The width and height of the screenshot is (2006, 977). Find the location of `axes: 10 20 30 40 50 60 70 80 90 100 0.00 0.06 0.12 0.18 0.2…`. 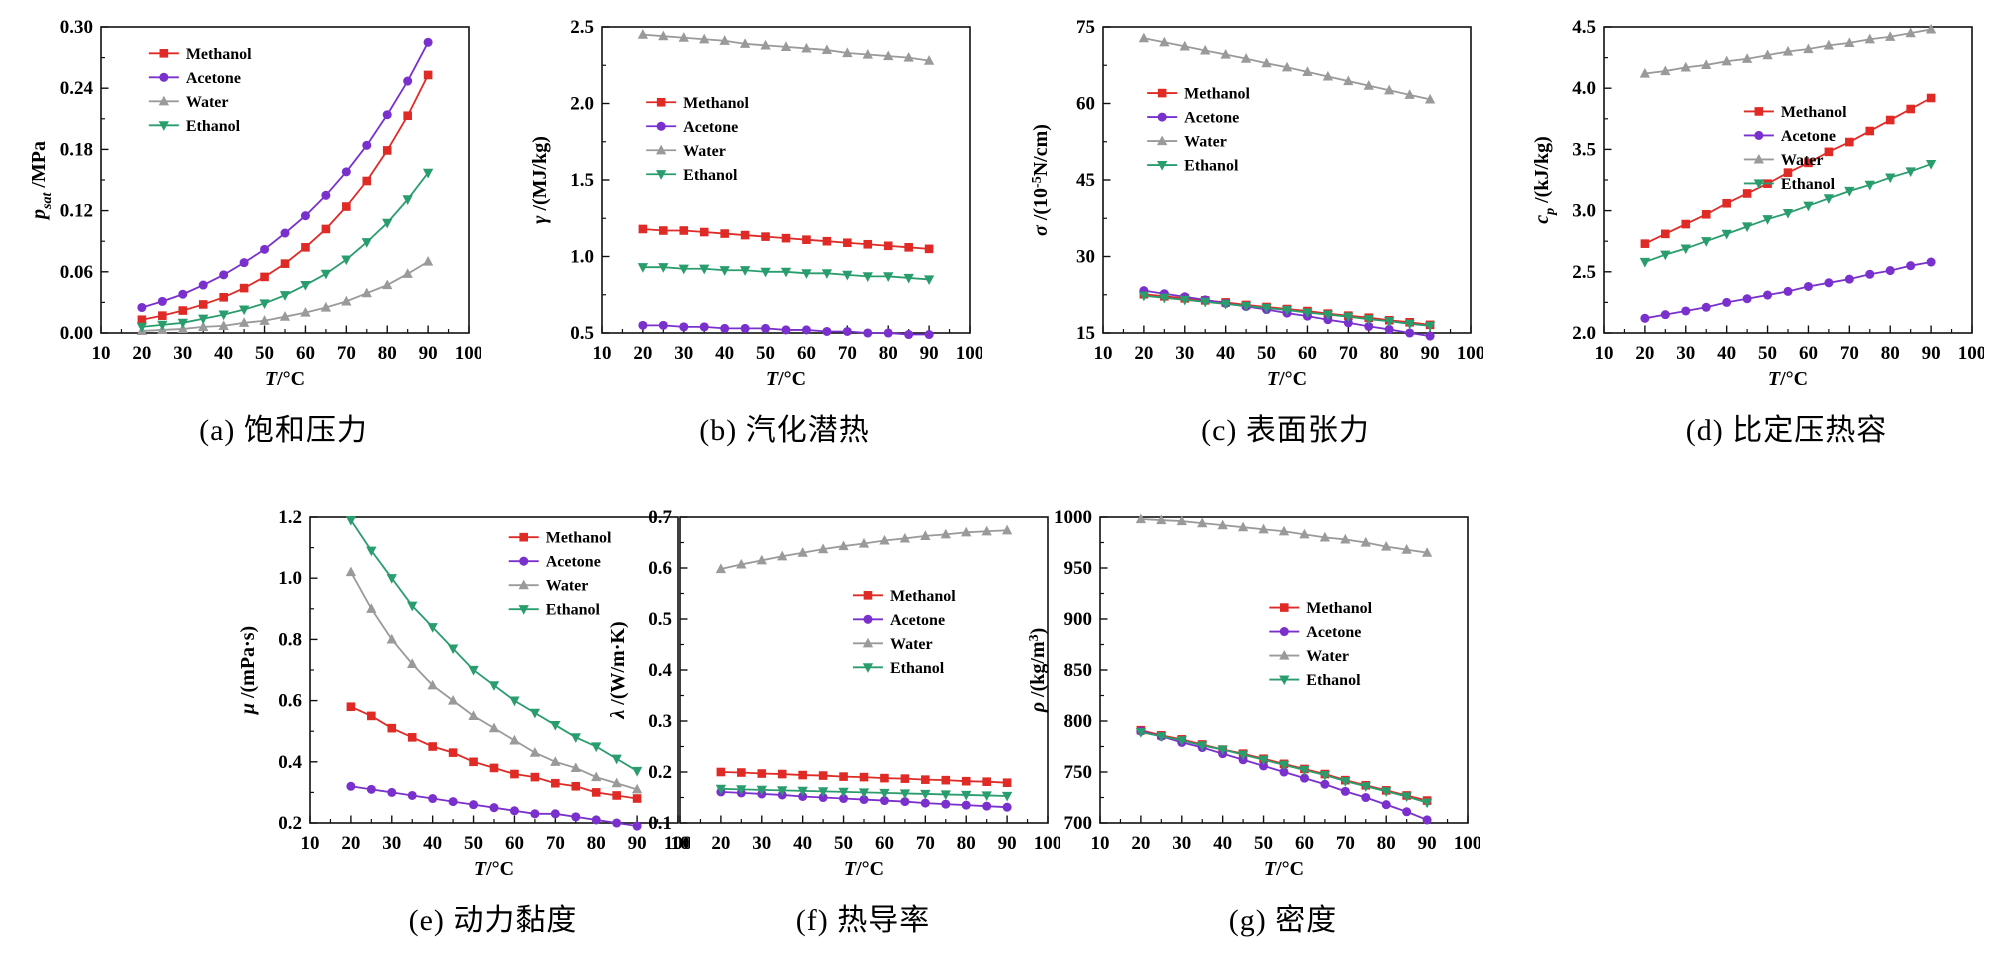

axes: 10 20 30 40 50 60 70 80 90 100 0.00 0.06 0.12 0.18 0.2… is located at coordinates (271, 190).